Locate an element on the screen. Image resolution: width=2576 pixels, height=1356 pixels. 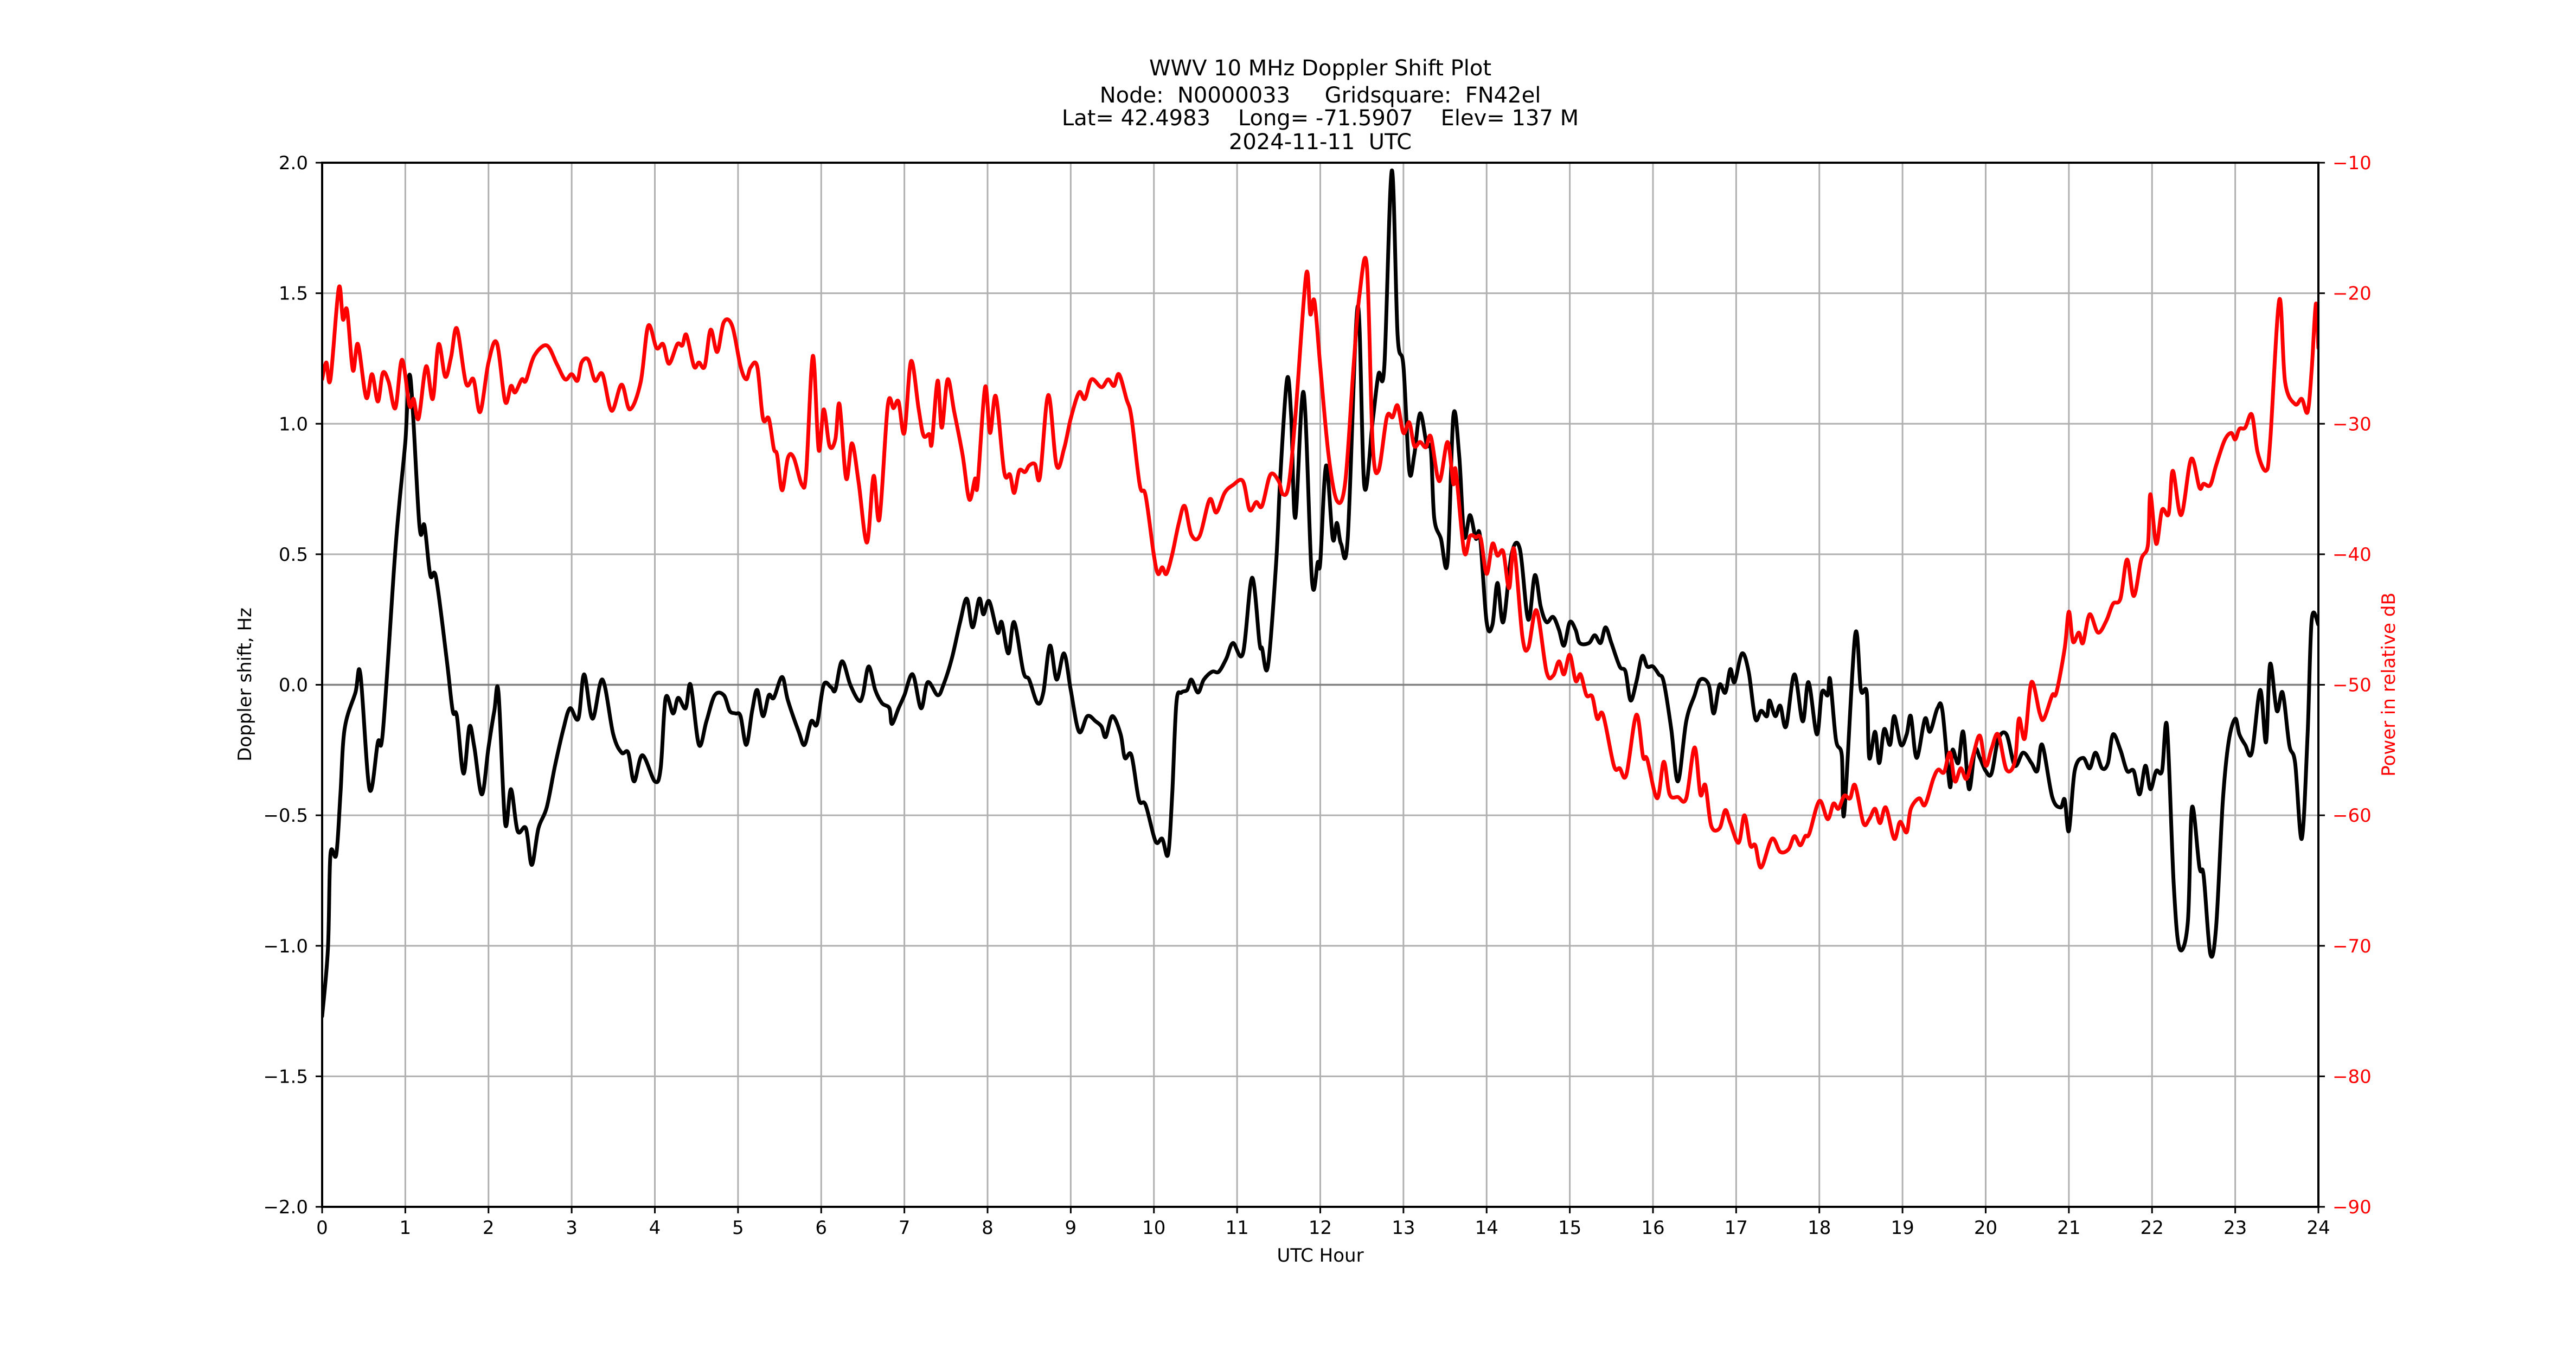
y-tick-label: 1.0 is located at coordinates (293, 424).